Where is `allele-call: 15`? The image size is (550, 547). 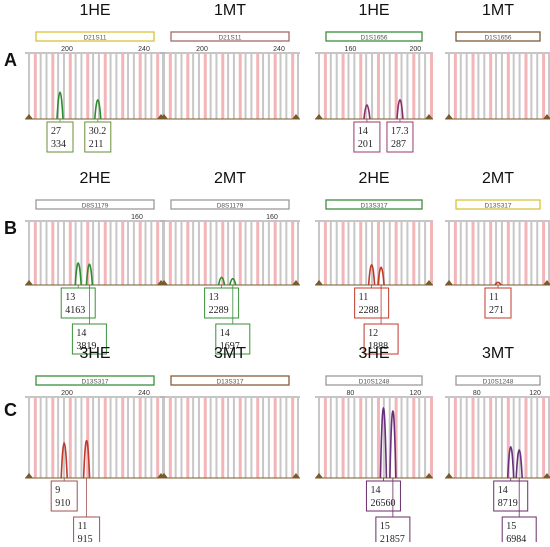
allele-call: 15 is located at coordinates (511, 526).